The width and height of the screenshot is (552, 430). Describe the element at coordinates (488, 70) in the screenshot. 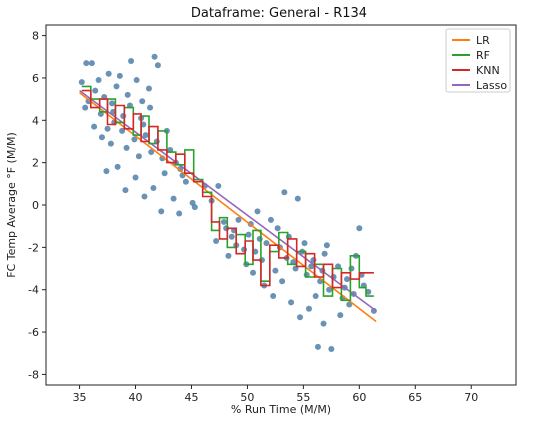

I see `legend-label-knn: KNN` at that location.